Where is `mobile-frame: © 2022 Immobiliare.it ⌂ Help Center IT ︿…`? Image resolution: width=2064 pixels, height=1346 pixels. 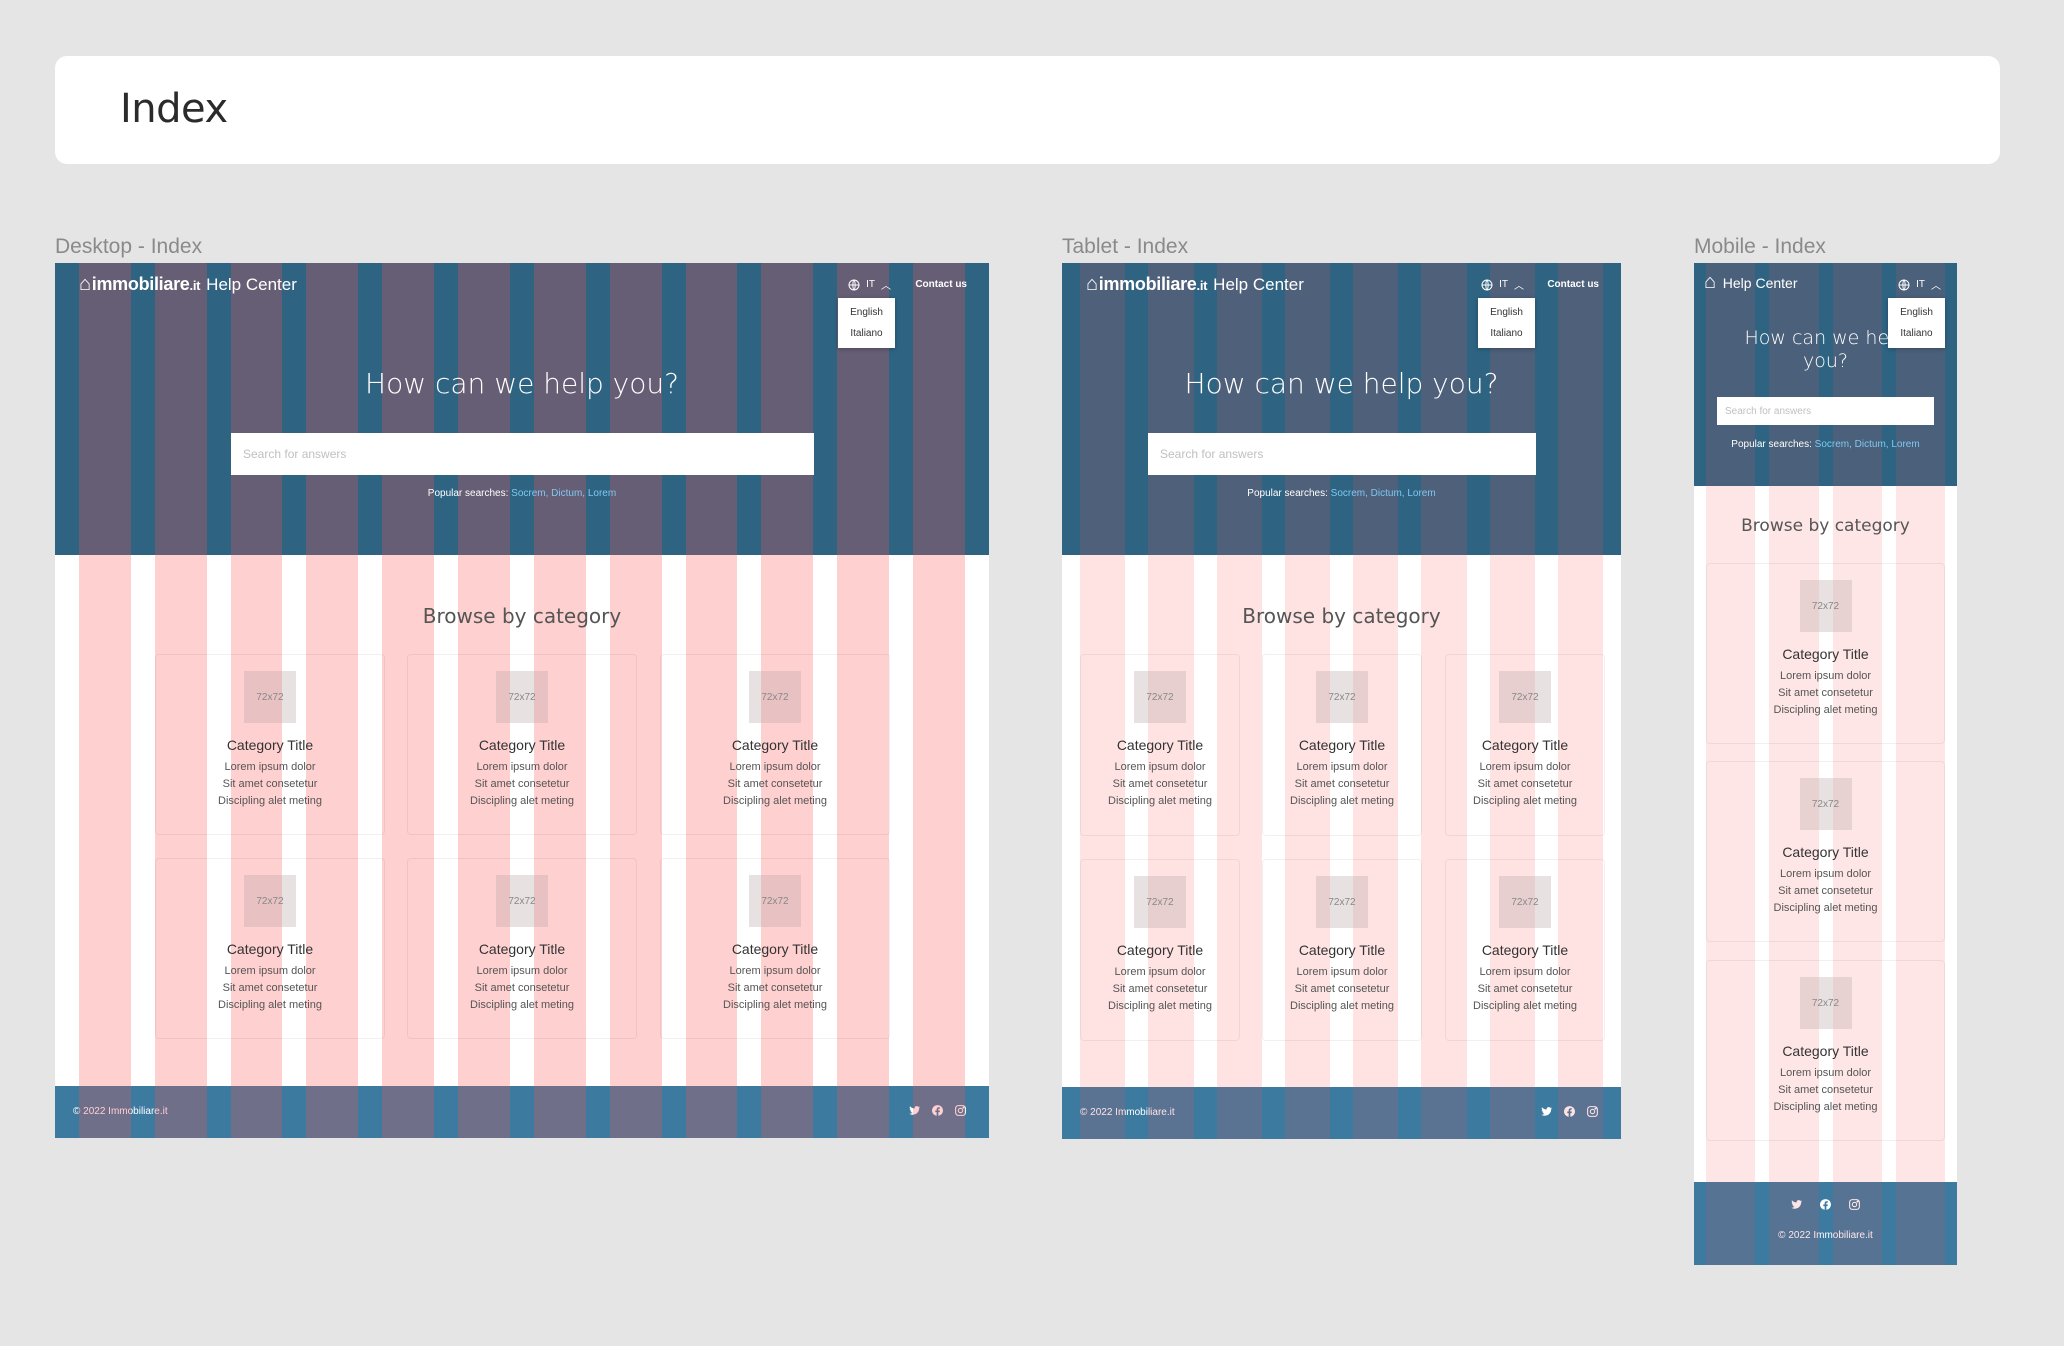
mobile-frame: © 2022 Immobiliare.it ⌂ Help Center IT ︿… is located at coordinates (1825, 764).